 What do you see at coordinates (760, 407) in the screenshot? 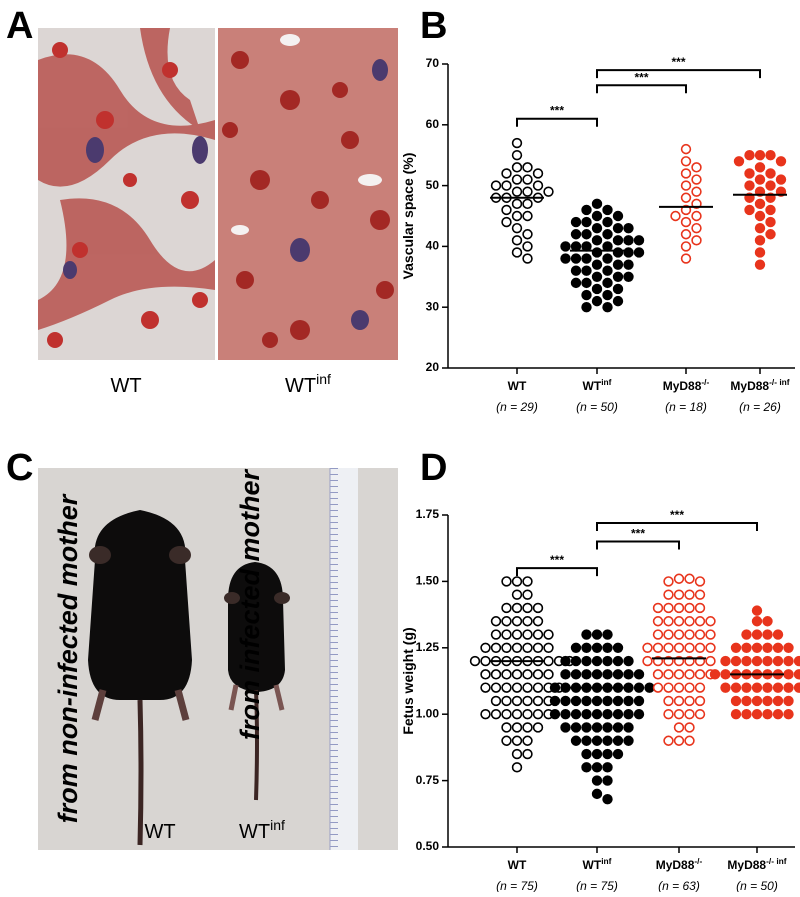
I see `n-label: (n = 26)` at bounding box center [760, 407].